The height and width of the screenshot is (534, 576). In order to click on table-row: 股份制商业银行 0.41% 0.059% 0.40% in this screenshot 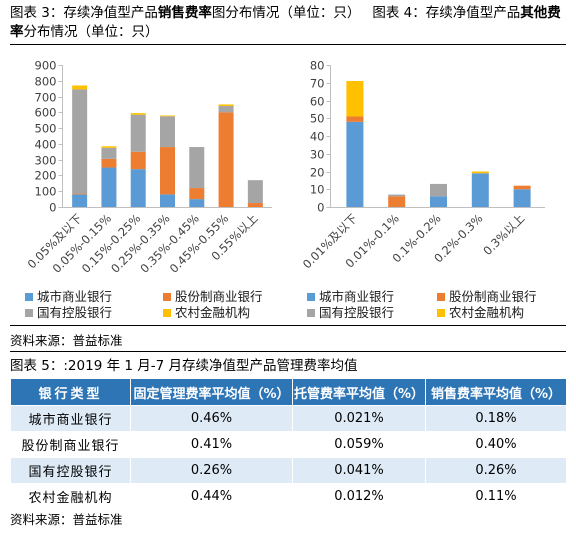, I will do `click(288, 444)`.